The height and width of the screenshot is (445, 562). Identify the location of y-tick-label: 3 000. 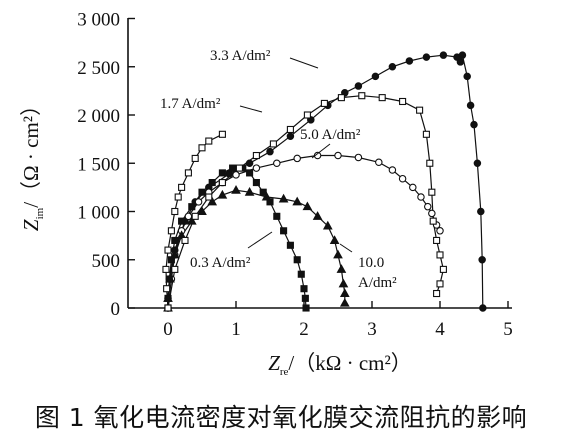
(98, 20).